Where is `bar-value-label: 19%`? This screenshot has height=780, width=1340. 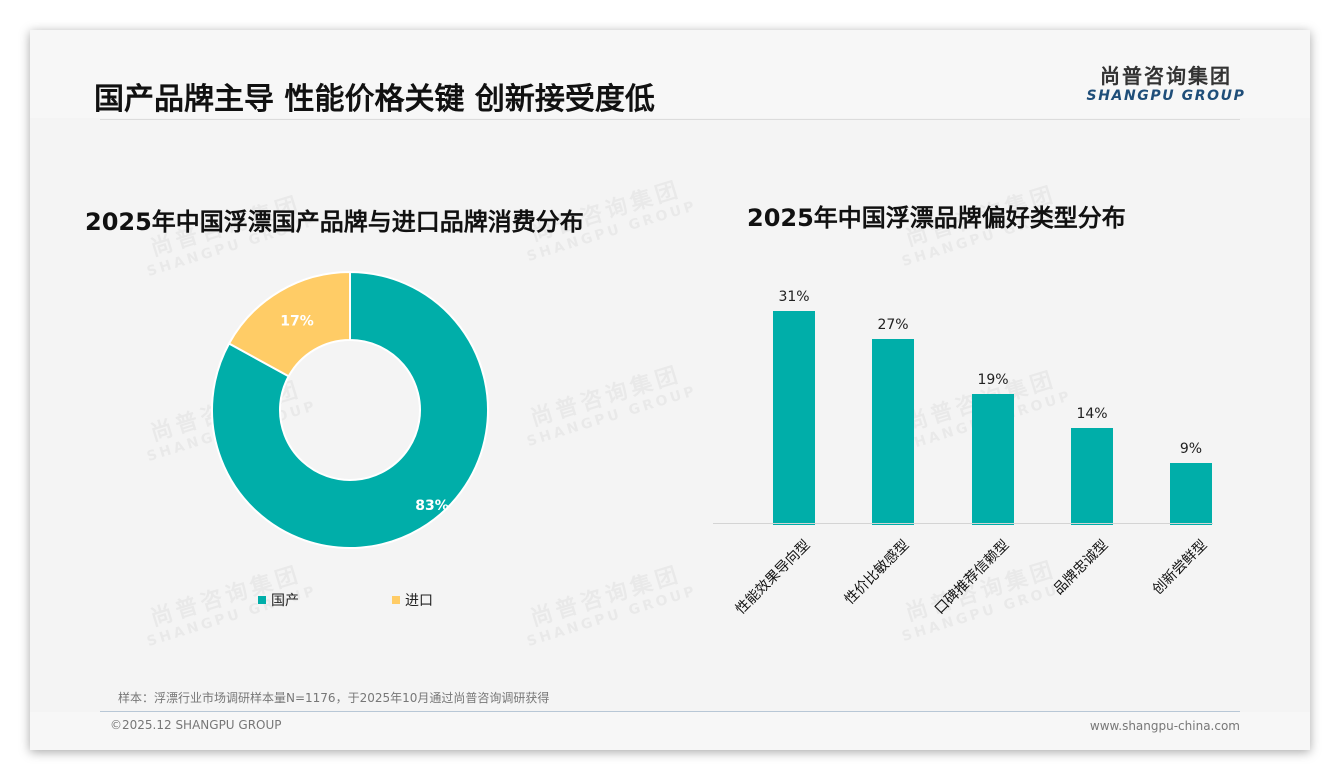
bar-value-label: 19% is located at coordinates (993, 379).